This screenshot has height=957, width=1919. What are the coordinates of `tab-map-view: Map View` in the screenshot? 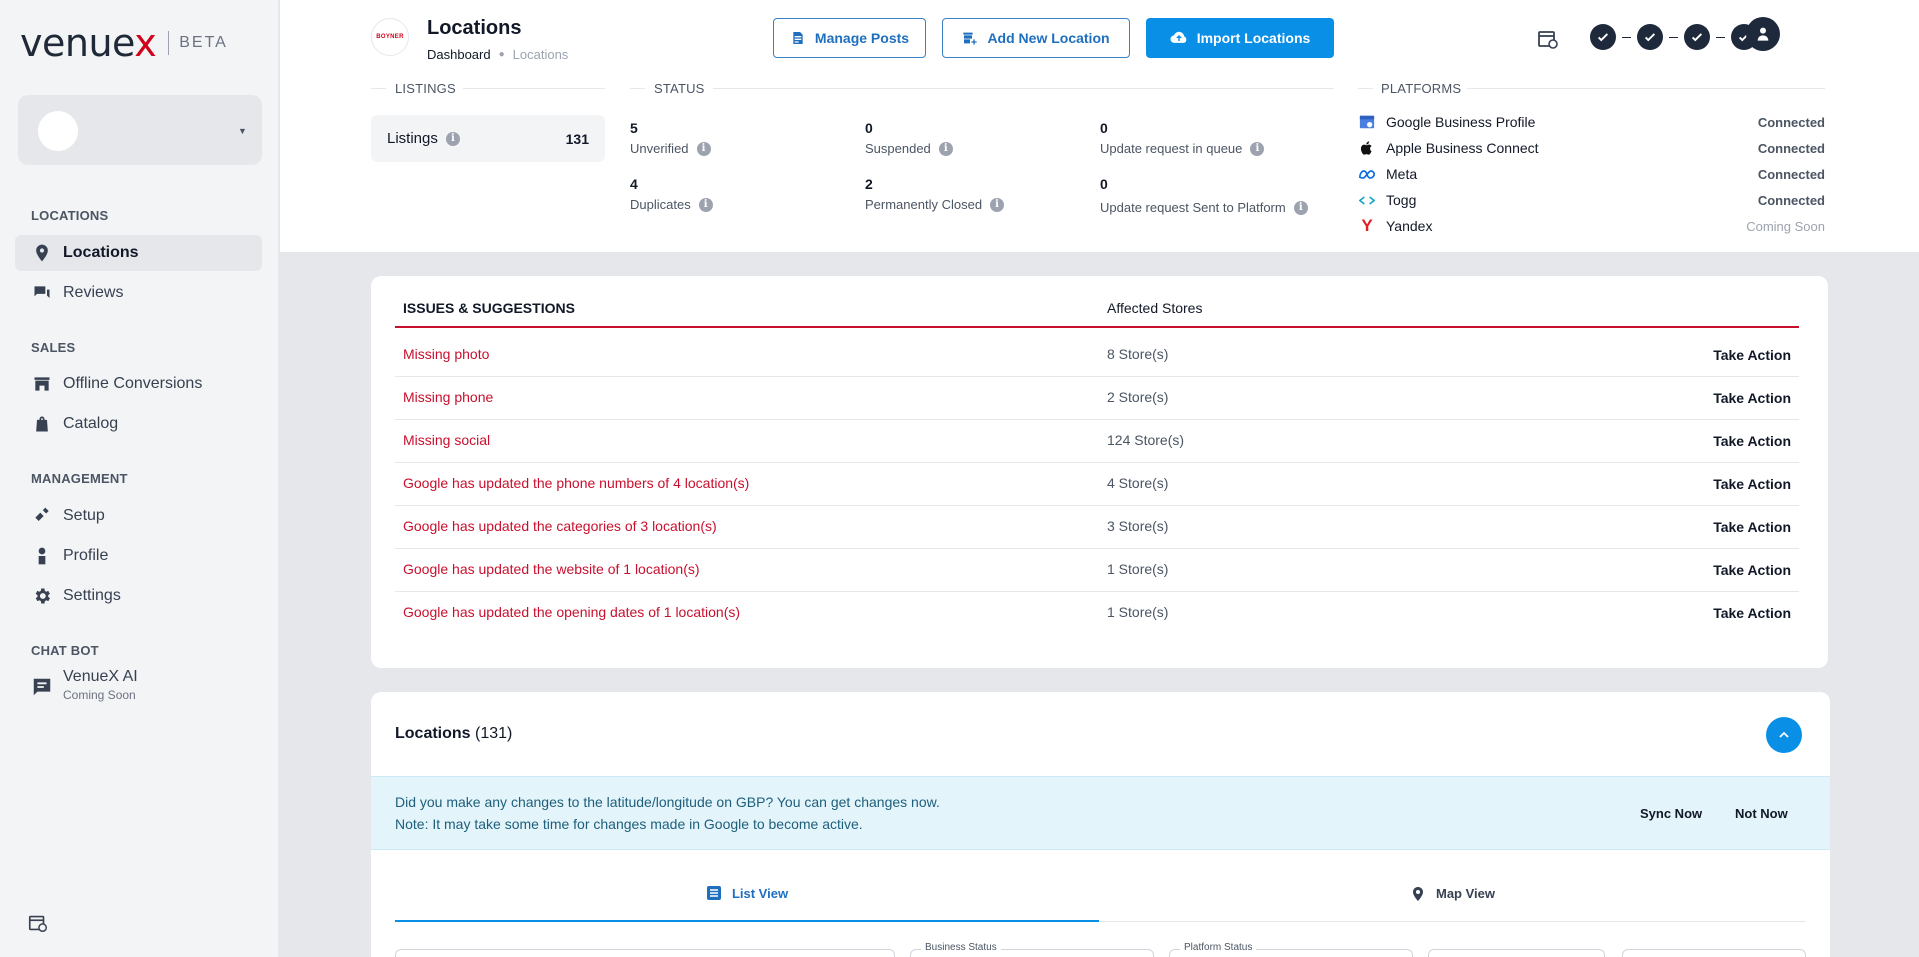 It's located at (1452, 894).